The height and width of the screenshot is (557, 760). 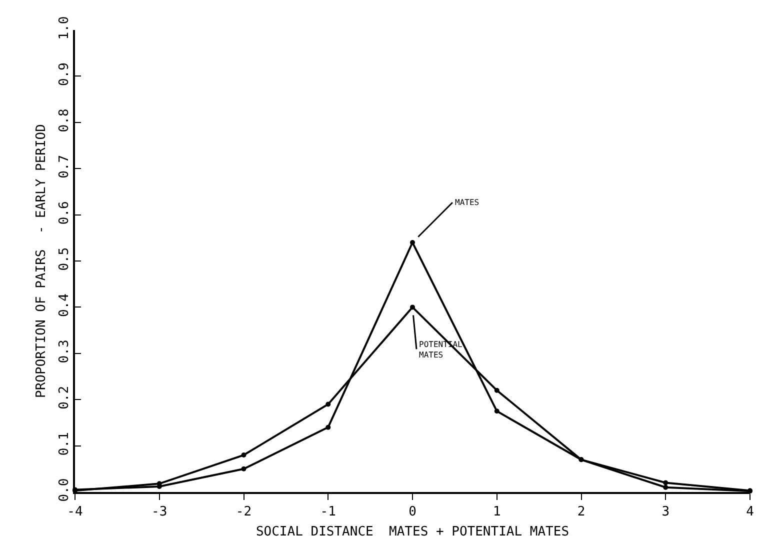 What do you see at coordinates (413, 532) in the screenshot?
I see `x-axis-title: SOCIAL DISTANCE MATES + POTENTIAL MATES` at bounding box center [413, 532].